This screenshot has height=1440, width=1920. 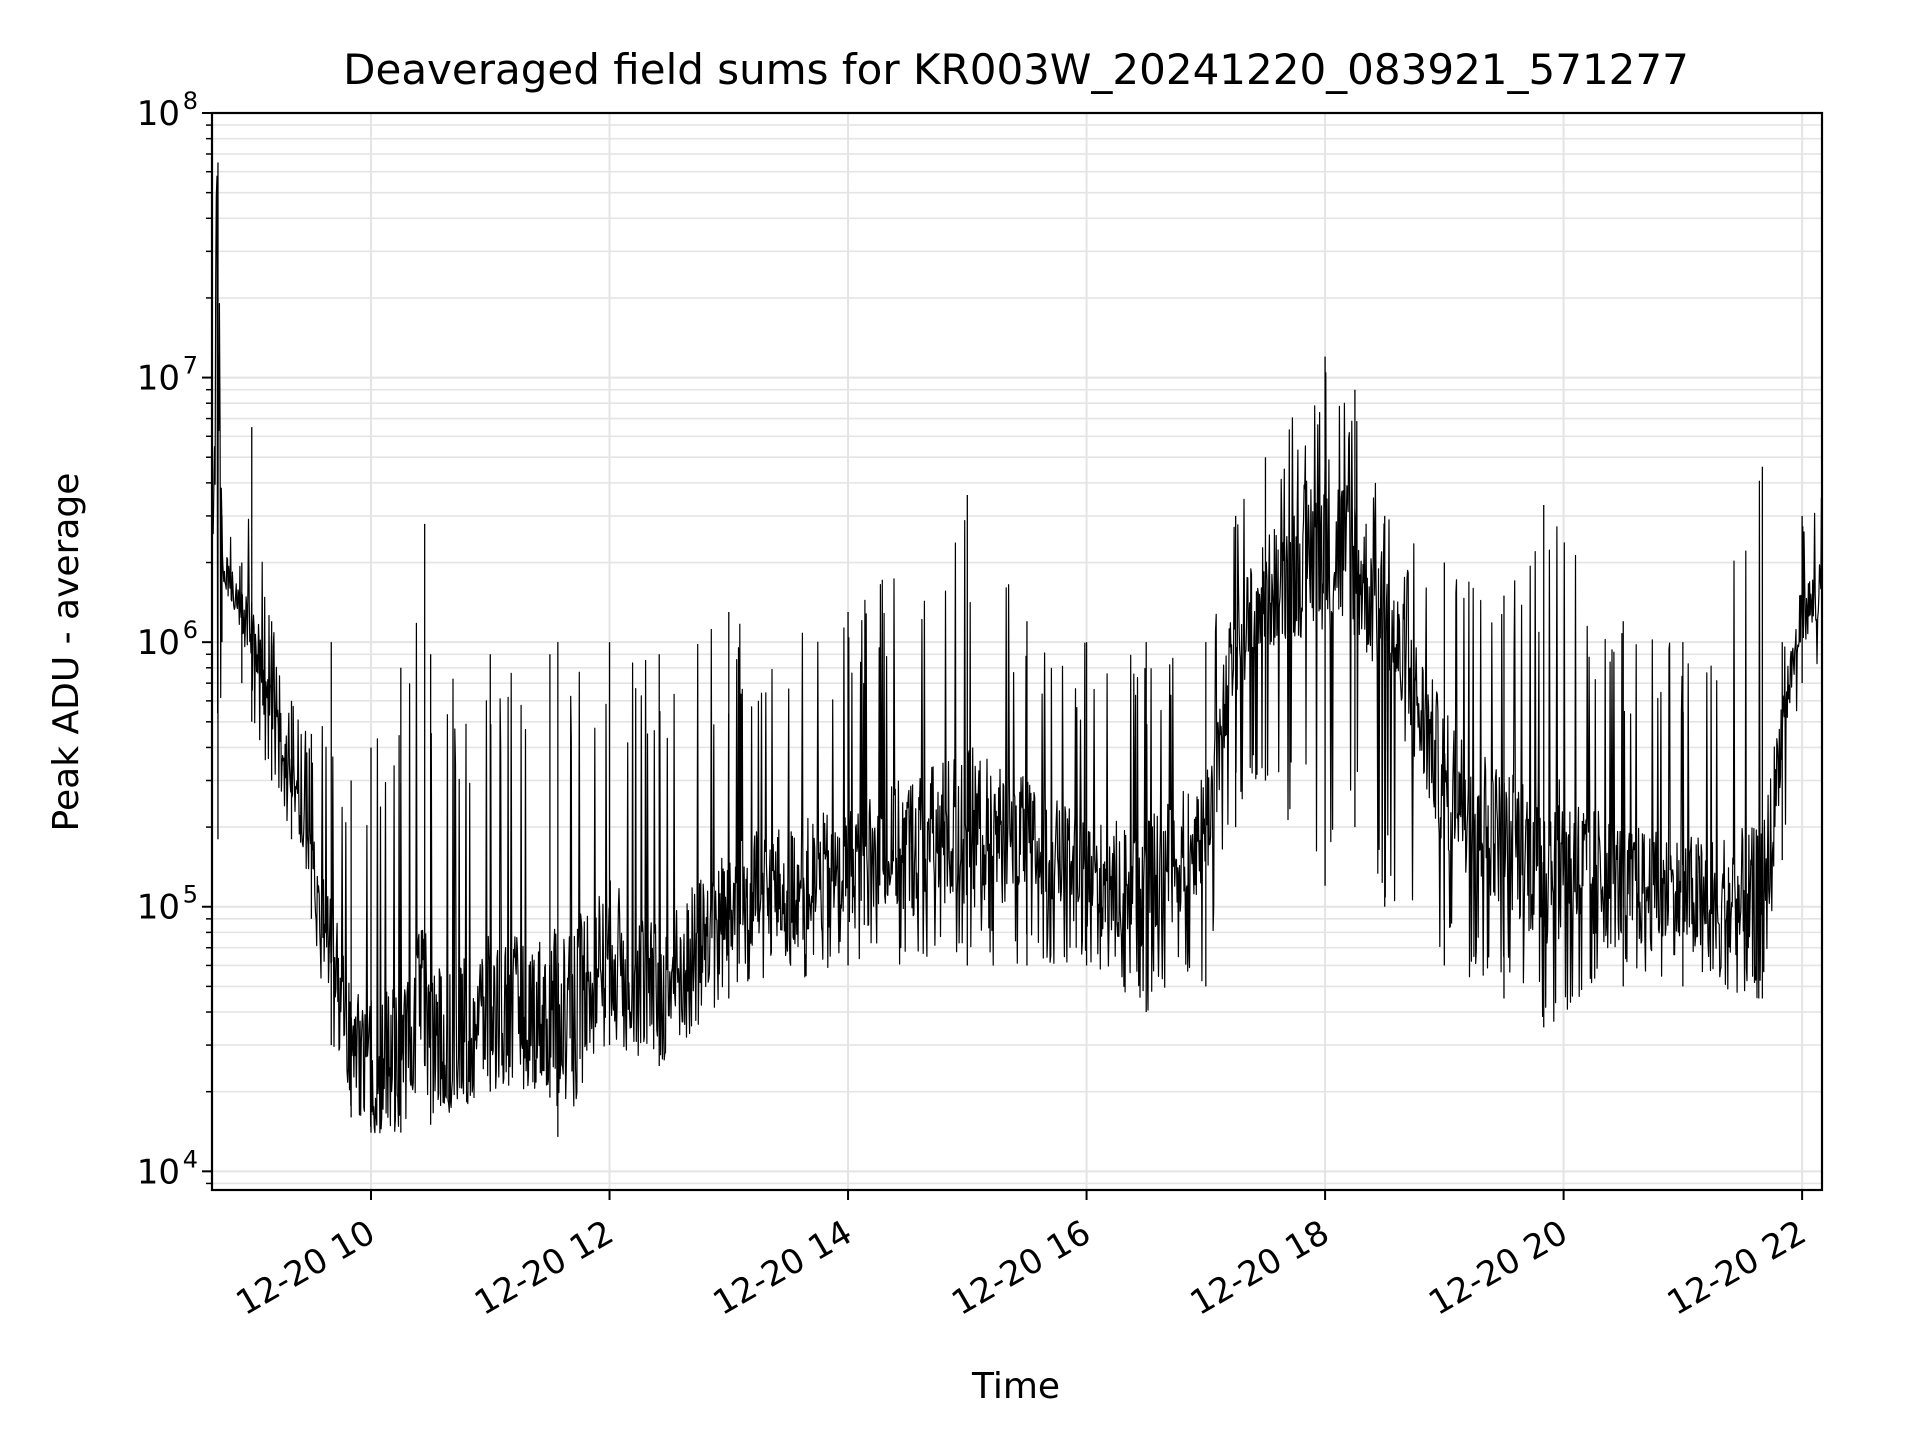 I want to click on x-axis-label: Time, so click(x=1015, y=1386).